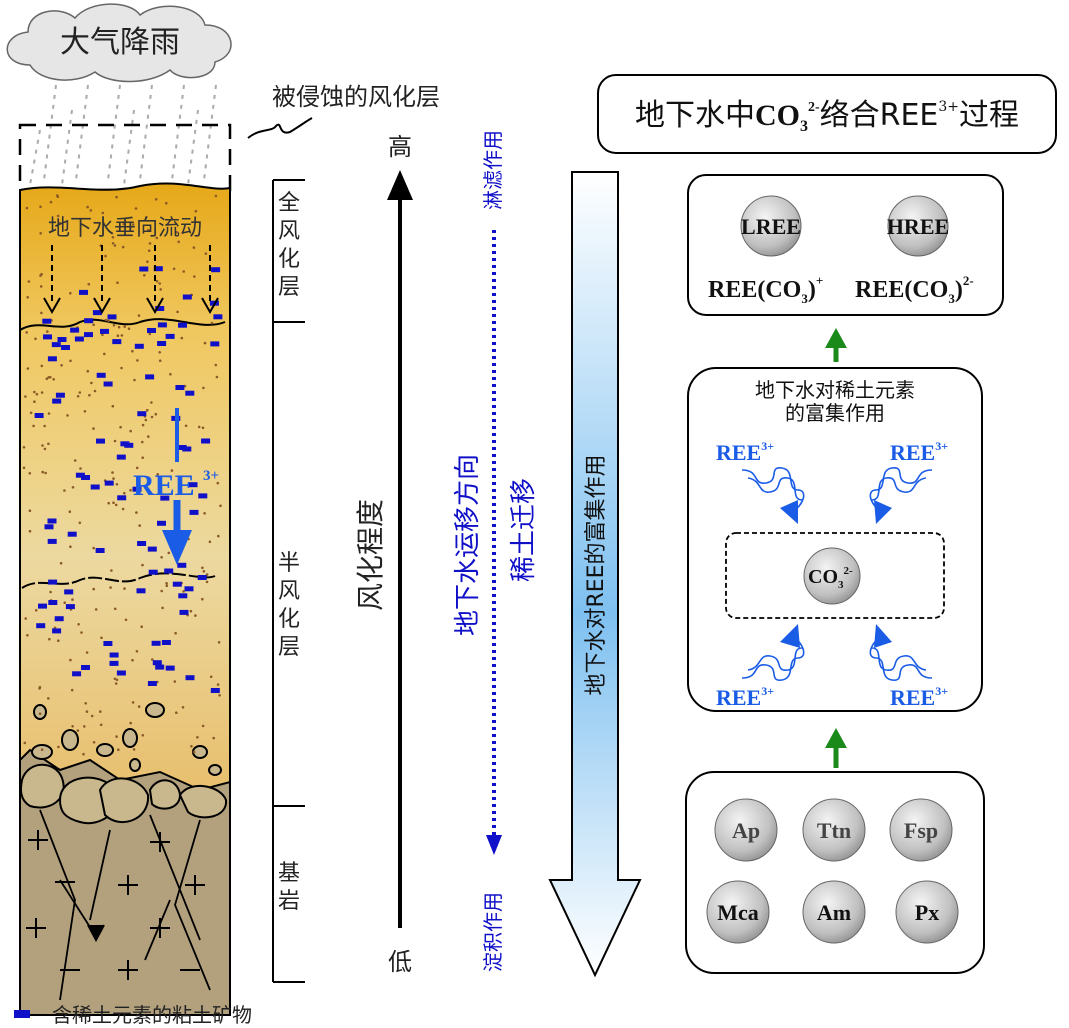 This screenshot has width=1069, height=1028. Describe the element at coordinates (835, 413) in the screenshot. I see `enrichment-title-line2: 的富集作用` at that location.